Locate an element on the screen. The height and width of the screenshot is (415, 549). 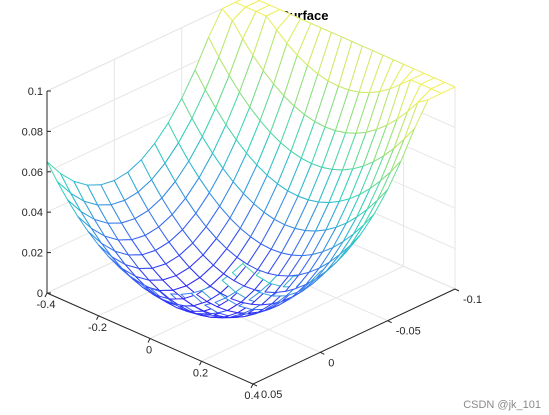
watermark: CSDN @jk_101 is located at coordinates (502, 405).